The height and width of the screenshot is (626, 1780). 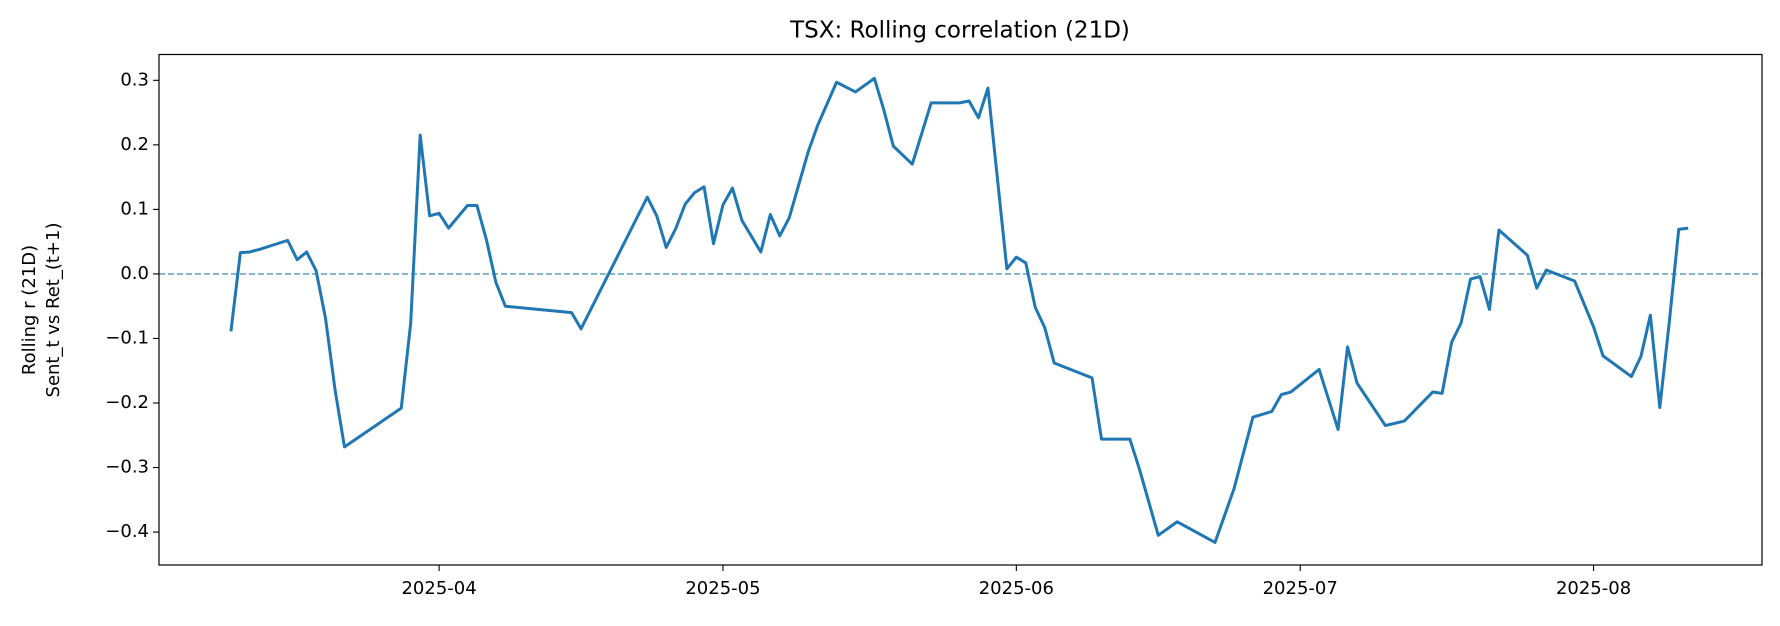 What do you see at coordinates (127, 402) in the screenshot?
I see `y-tick-label: −0.2` at bounding box center [127, 402].